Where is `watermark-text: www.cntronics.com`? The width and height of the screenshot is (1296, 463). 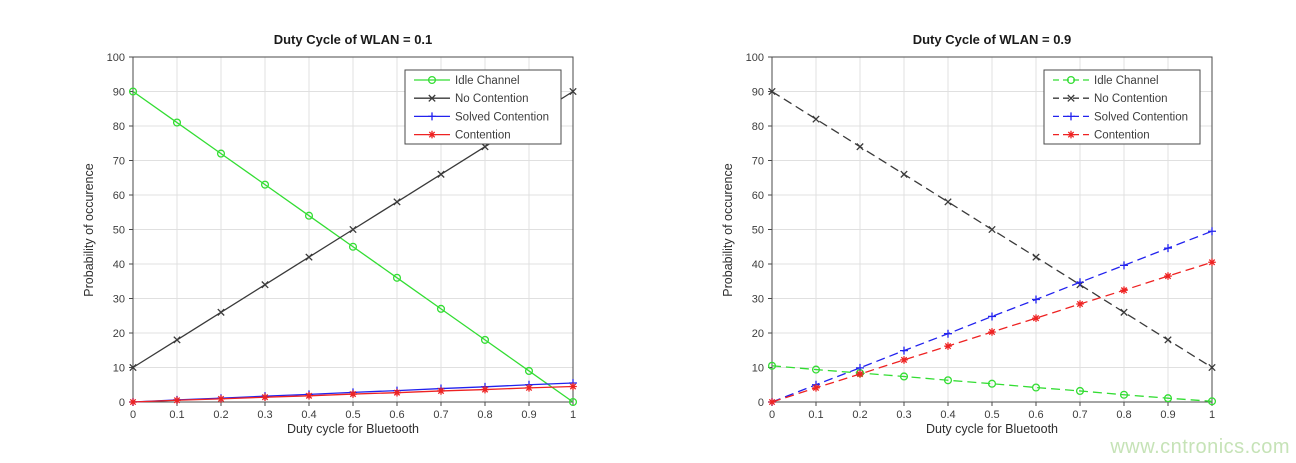
watermark-text: www.cntronics.com is located at coordinates (1200, 447).